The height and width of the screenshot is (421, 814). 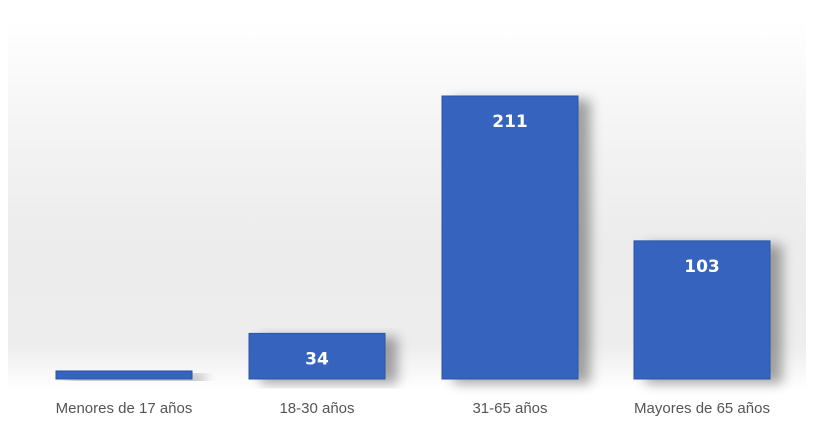 What do you see at coordinates (124, 408) in the screenshot?
I see `category-label-0: Menores de 17 años` at bounding box center [124, 408].